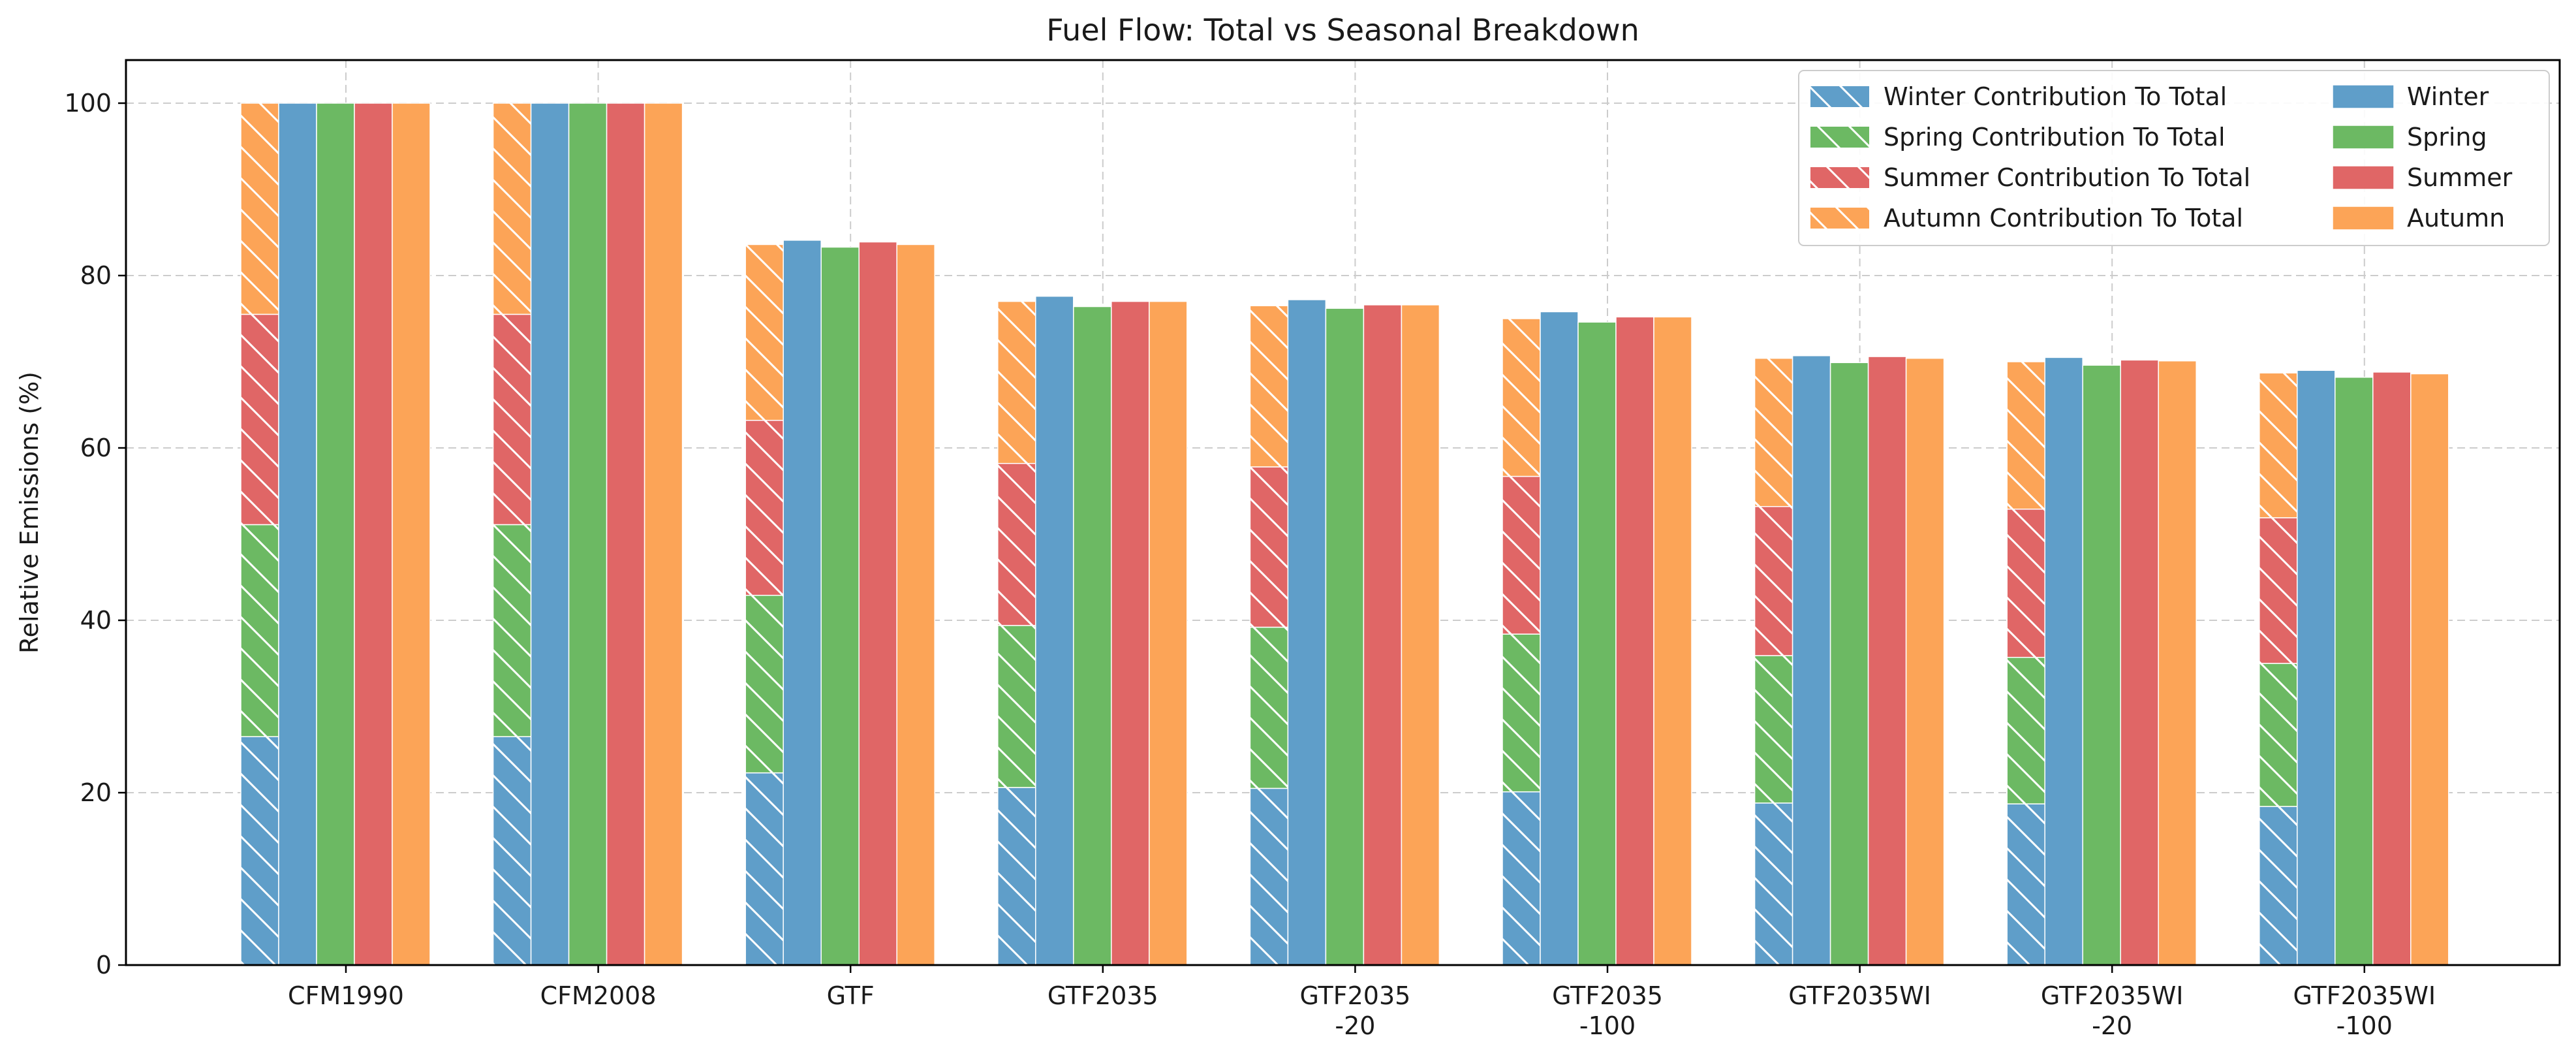 This screenshot has width=2576, height=1063. I want to click on legend-entry: Summer, so click(2423, 177).